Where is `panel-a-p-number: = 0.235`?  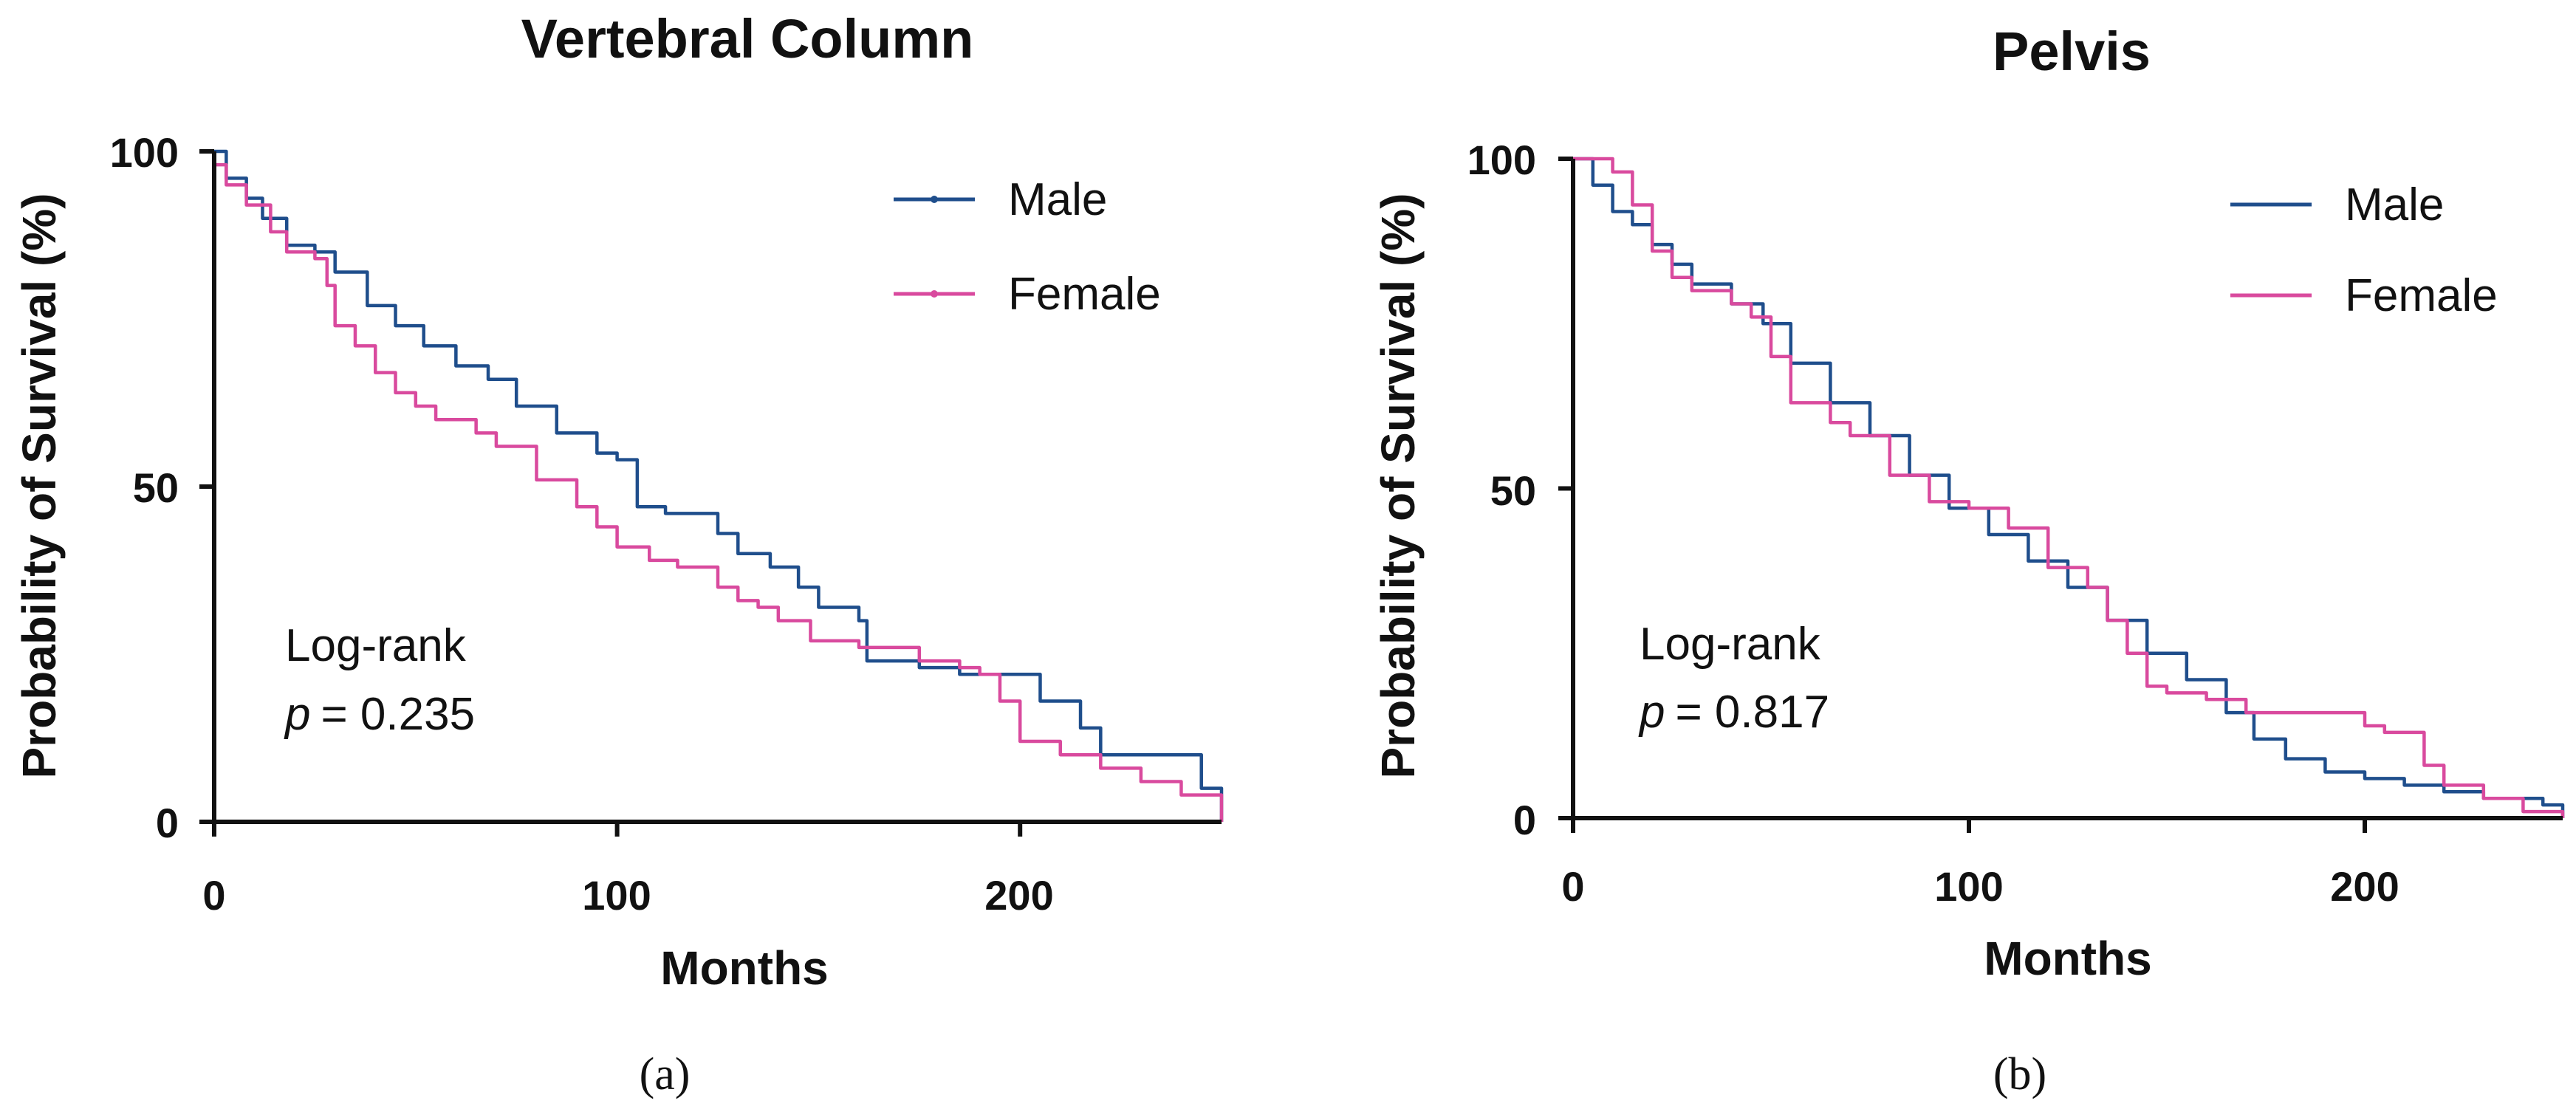 panel-a-p-number: = 0.235 is located at coordinates (398, 715).